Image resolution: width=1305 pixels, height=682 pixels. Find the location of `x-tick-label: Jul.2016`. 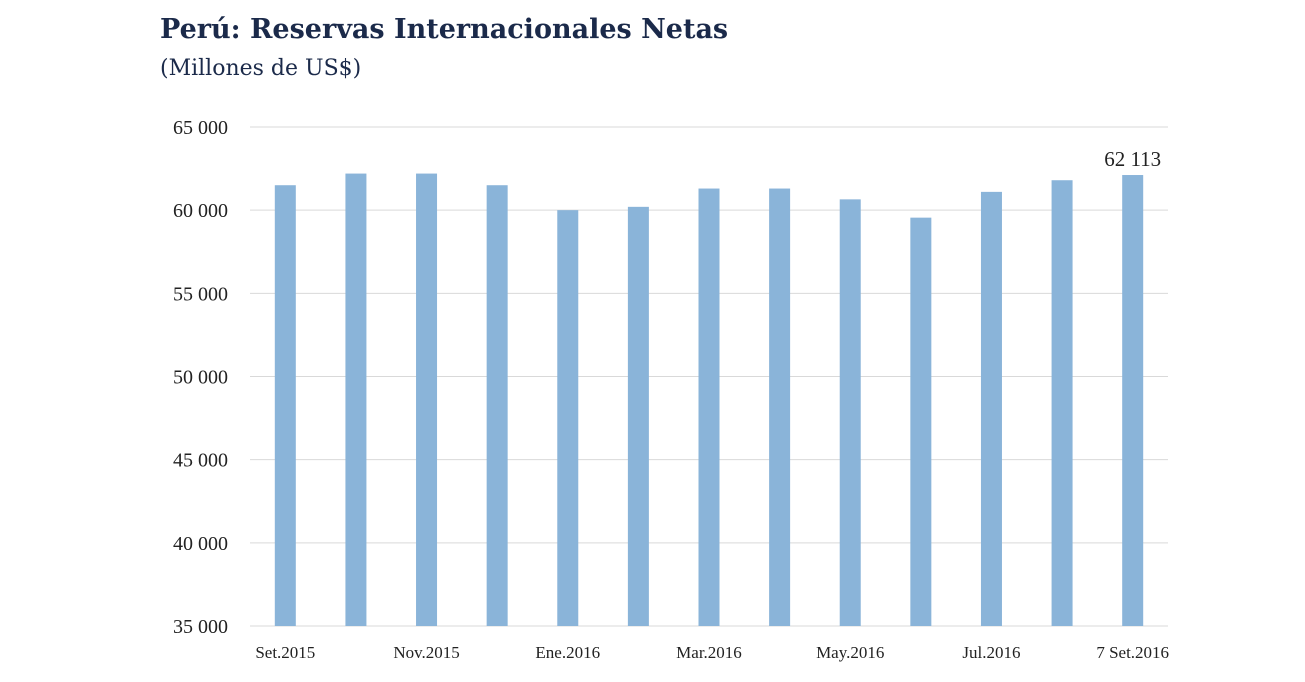

x-tick-label: Jul.2016 is located at coordinates (991, 652).